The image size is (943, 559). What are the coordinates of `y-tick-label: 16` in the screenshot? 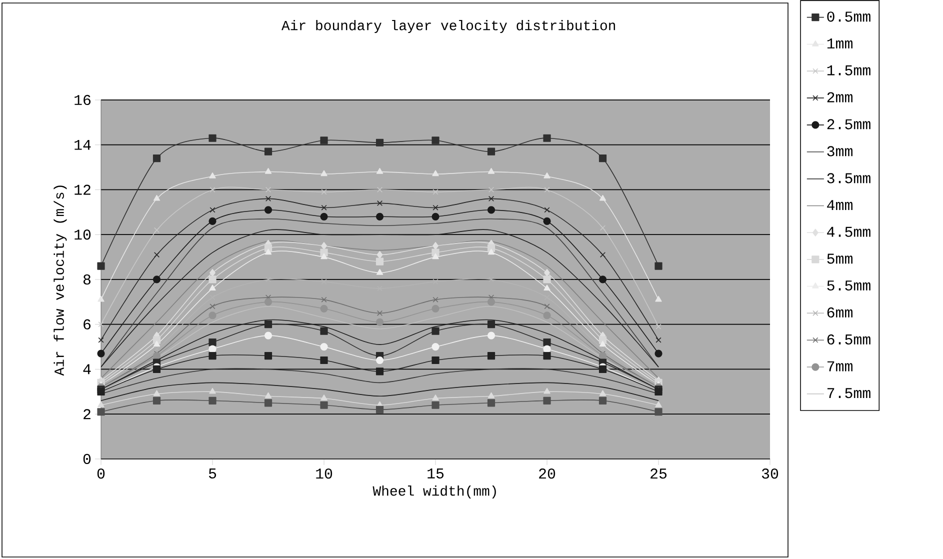 It's located at (82, 100).